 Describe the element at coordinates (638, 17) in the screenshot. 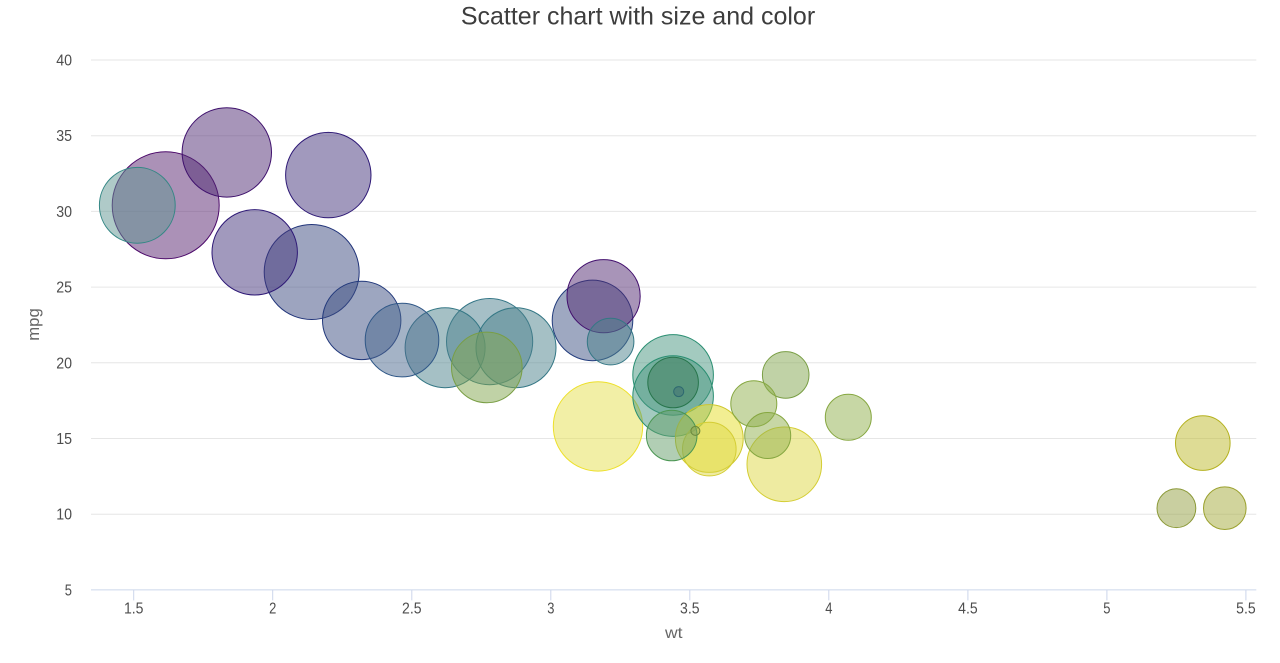

I see `svg-text:Scatter chart with size and co: Scatter chart with size and color` at that location.